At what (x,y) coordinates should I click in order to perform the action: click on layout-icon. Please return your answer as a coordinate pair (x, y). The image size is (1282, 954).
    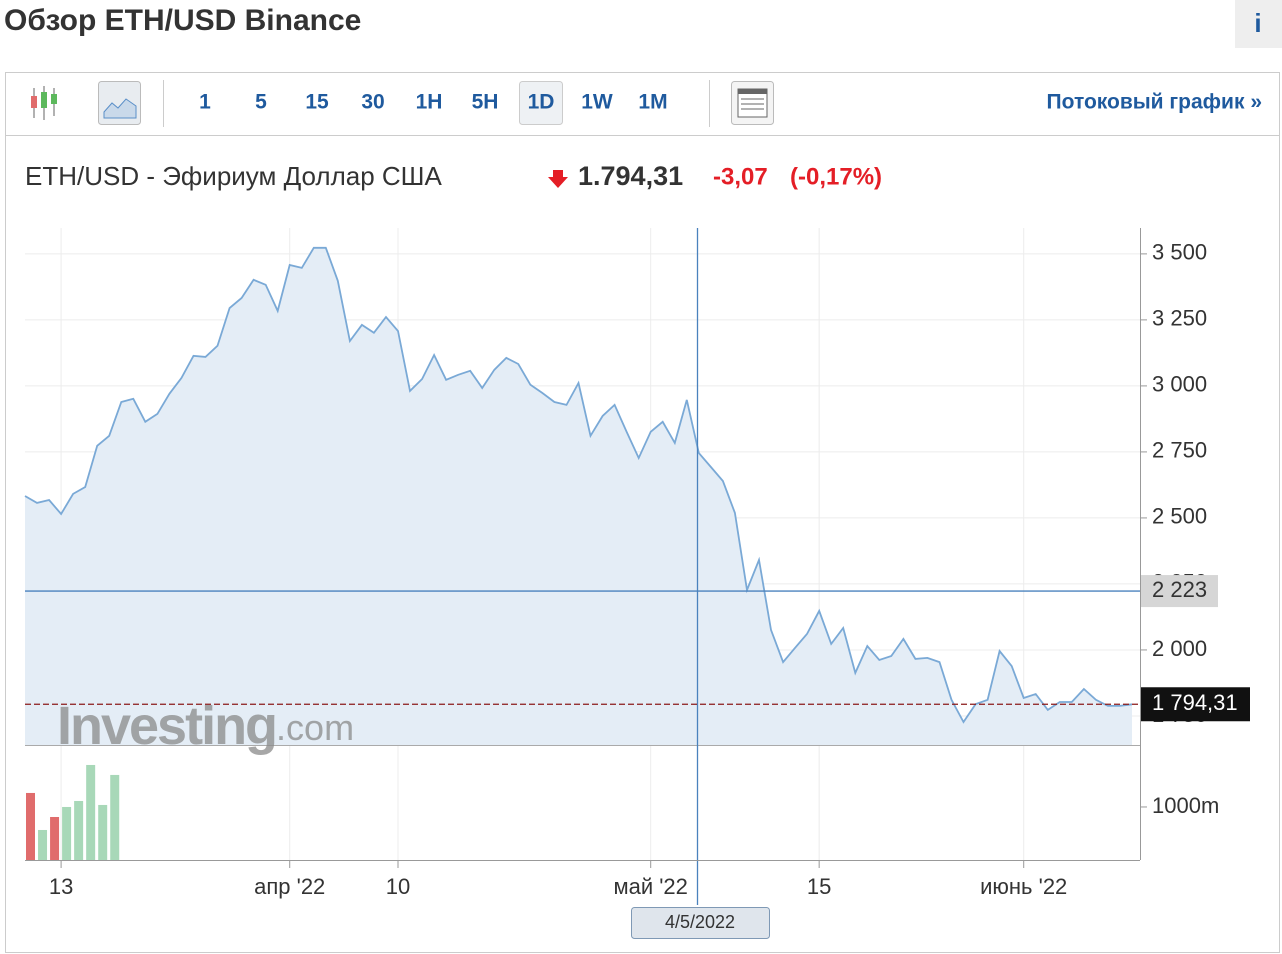
    Looking at the image, I should click on (752, 103).